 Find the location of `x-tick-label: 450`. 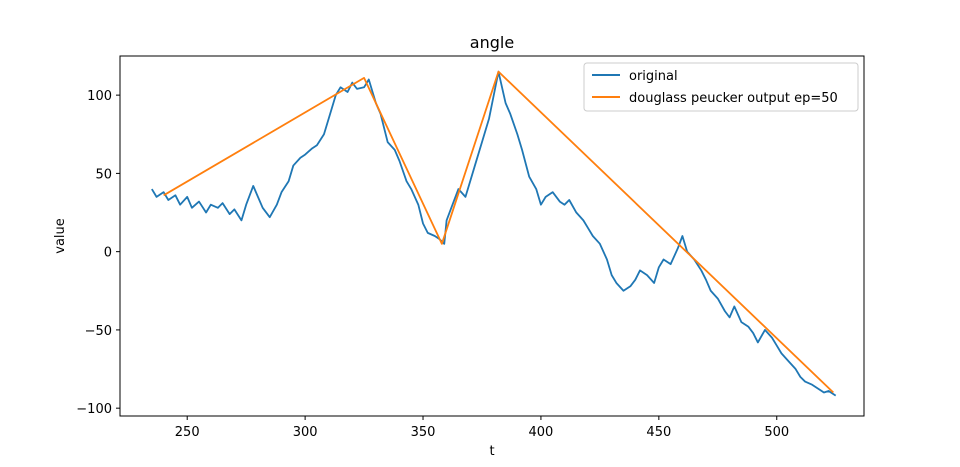

x-tick-label: 450 is located at coordinates (658, 432).